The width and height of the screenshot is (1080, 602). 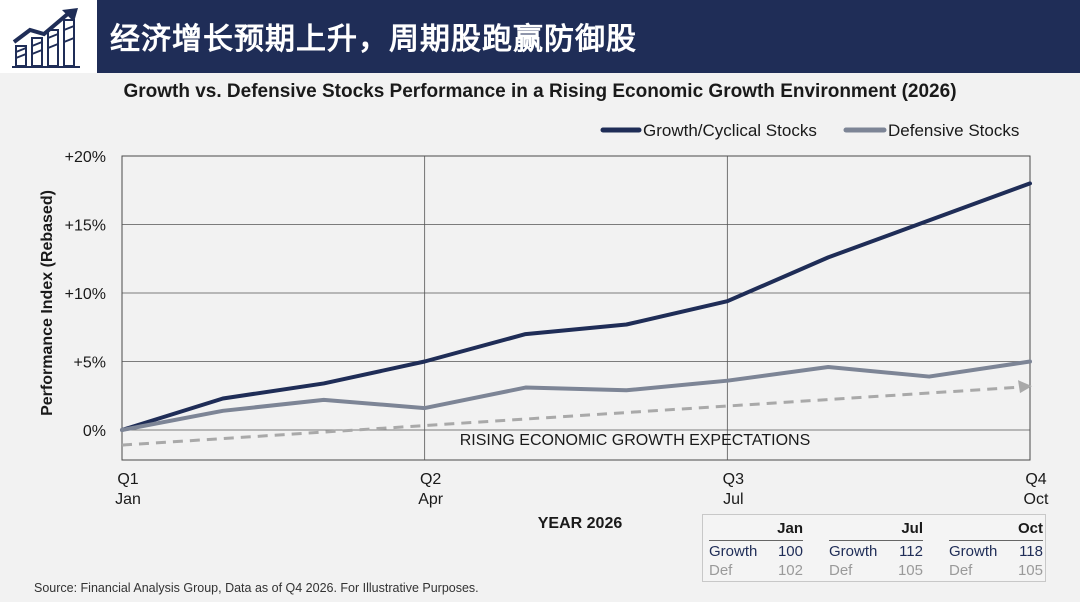 What do you see at coordinates (733, 479) in the screenshot?
I see `x-tick-label: Q3` at bounding box center [733, 479].